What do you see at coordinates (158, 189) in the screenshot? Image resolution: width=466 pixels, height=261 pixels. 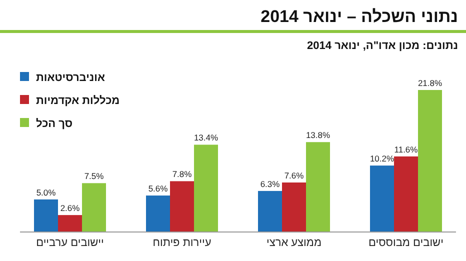 I see `value-label: 5.6%` at bounding box center [158, 189].